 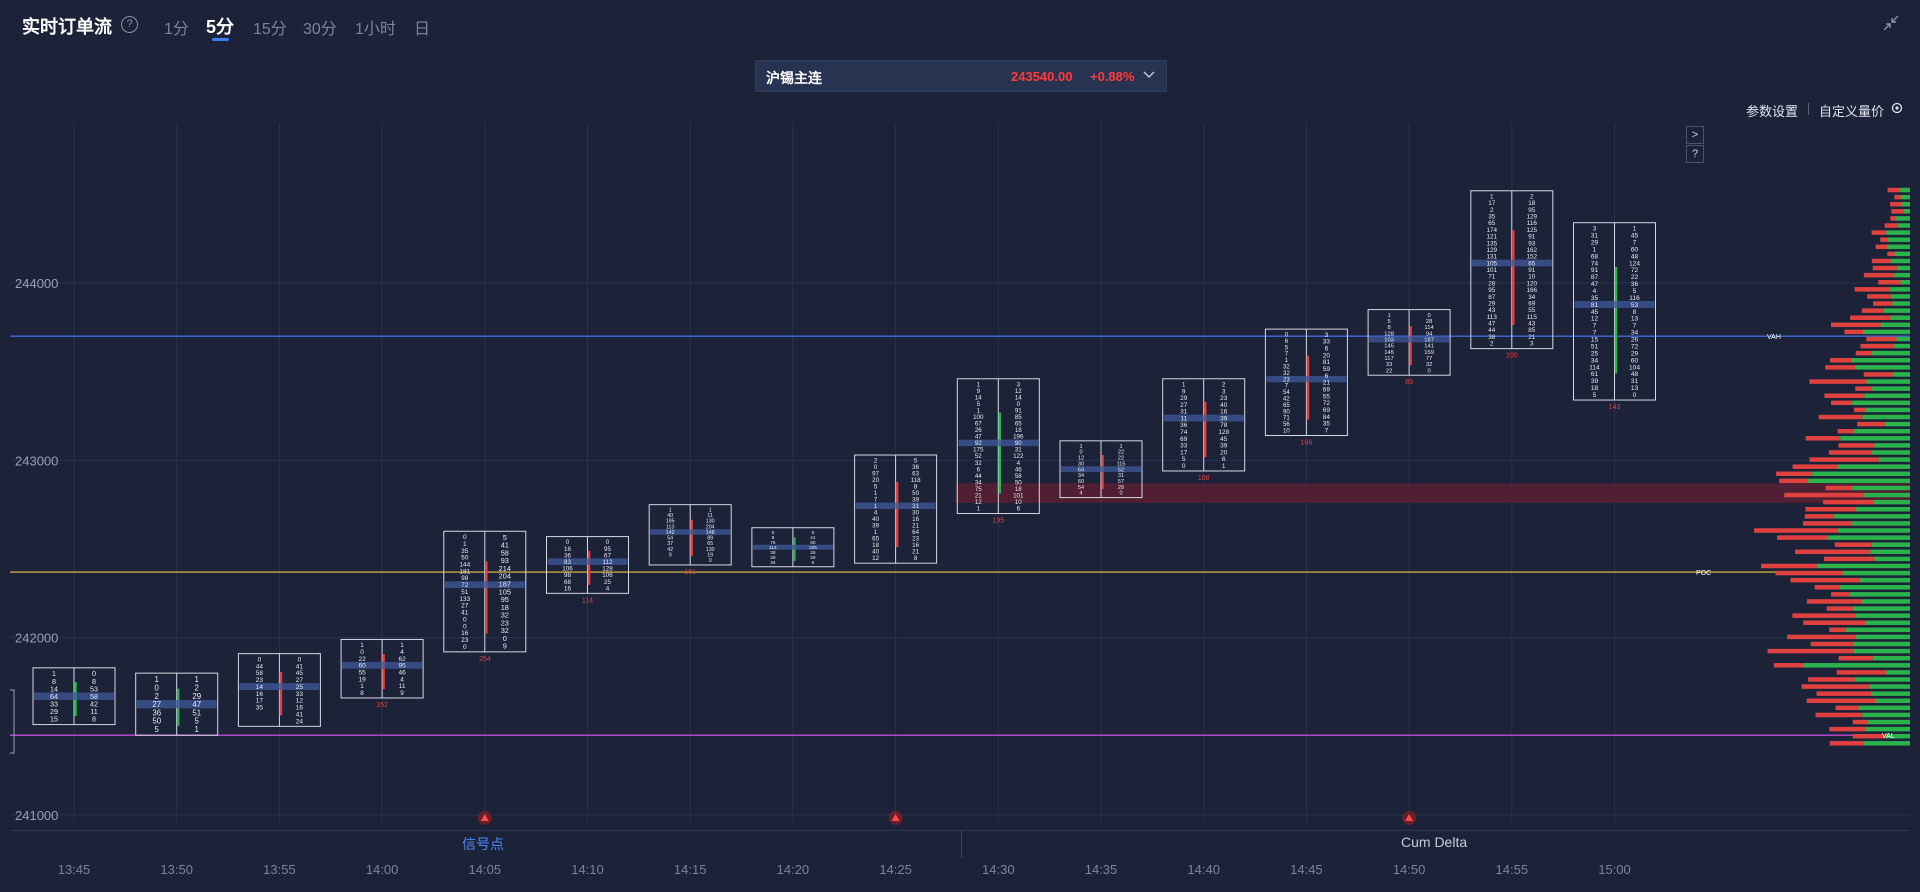 I want to click on ask-volume: 5, so click(x=505, y=537).